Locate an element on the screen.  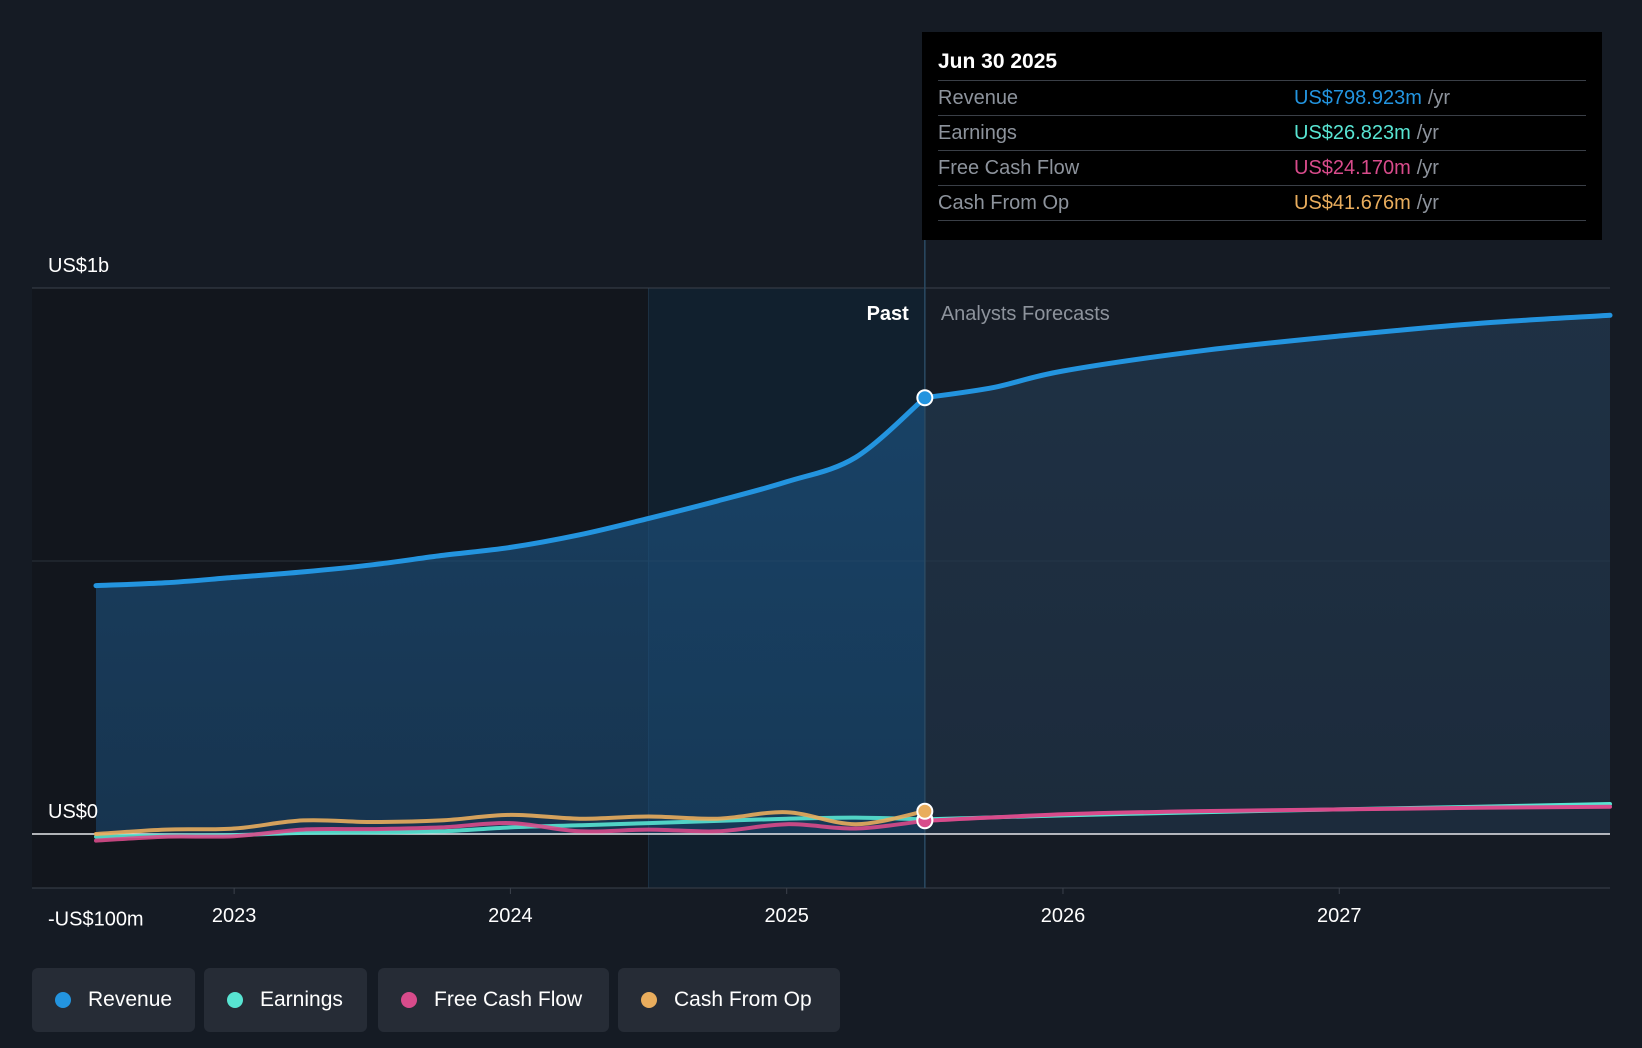
y-tick-label: US$0 is located at coordinates (73, 812).